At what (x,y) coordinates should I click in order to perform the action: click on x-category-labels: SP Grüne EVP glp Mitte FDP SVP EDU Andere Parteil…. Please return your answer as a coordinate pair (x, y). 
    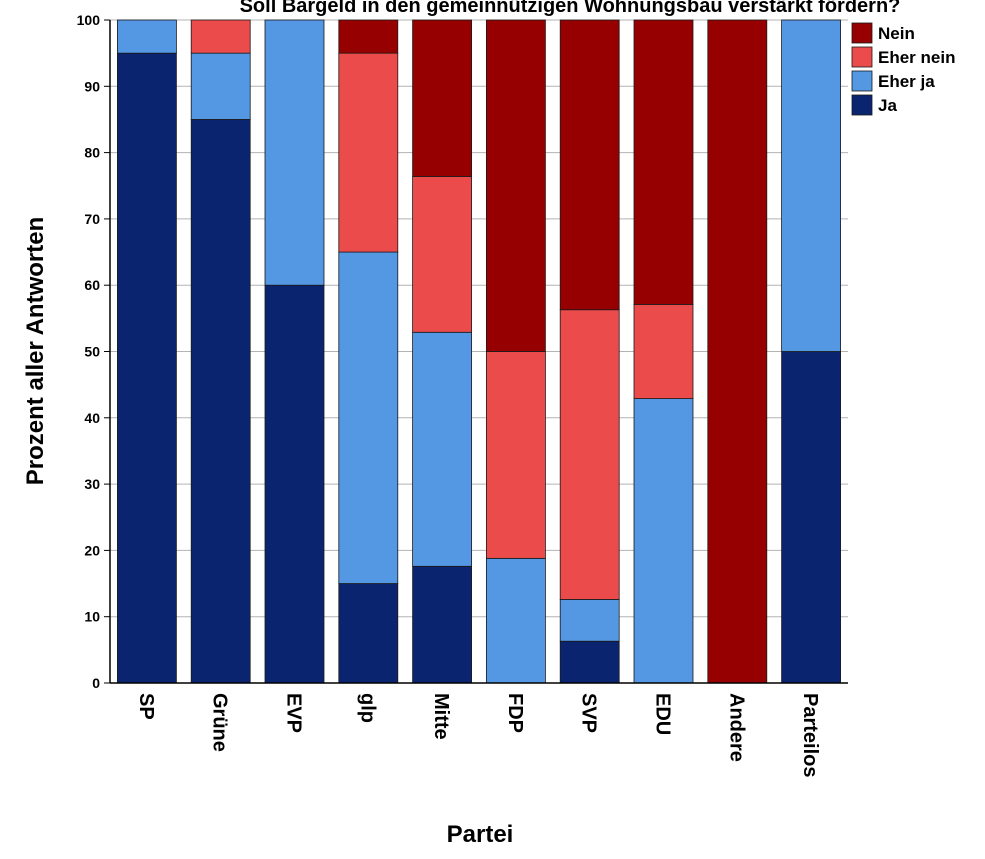
    Looking at the image, I should click on (478, 735).